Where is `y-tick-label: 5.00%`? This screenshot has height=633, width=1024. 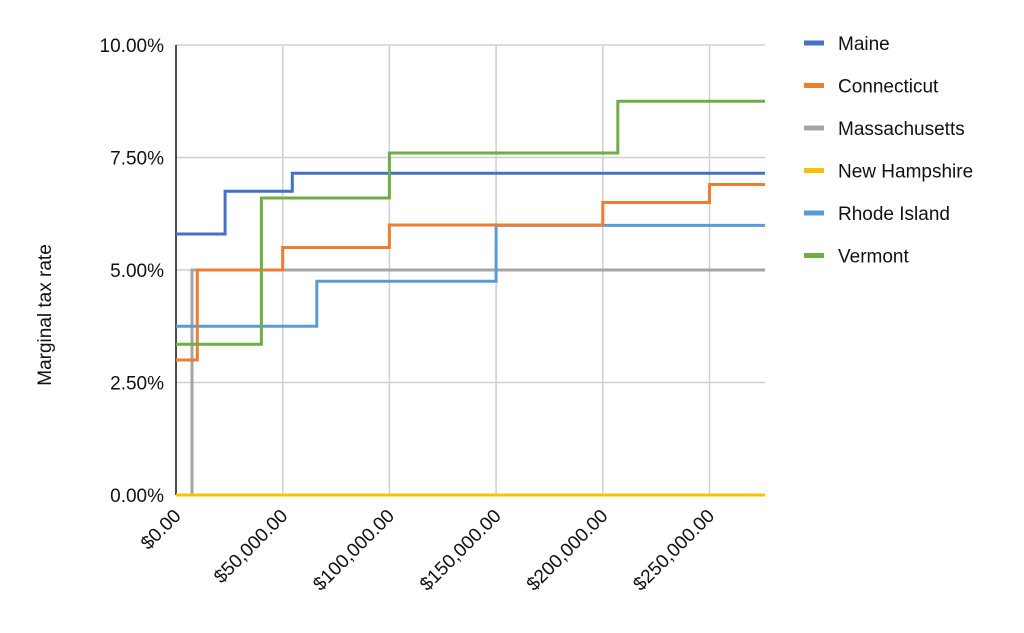
y-tick-label: 5.00% is located at coordinates (137, 271).